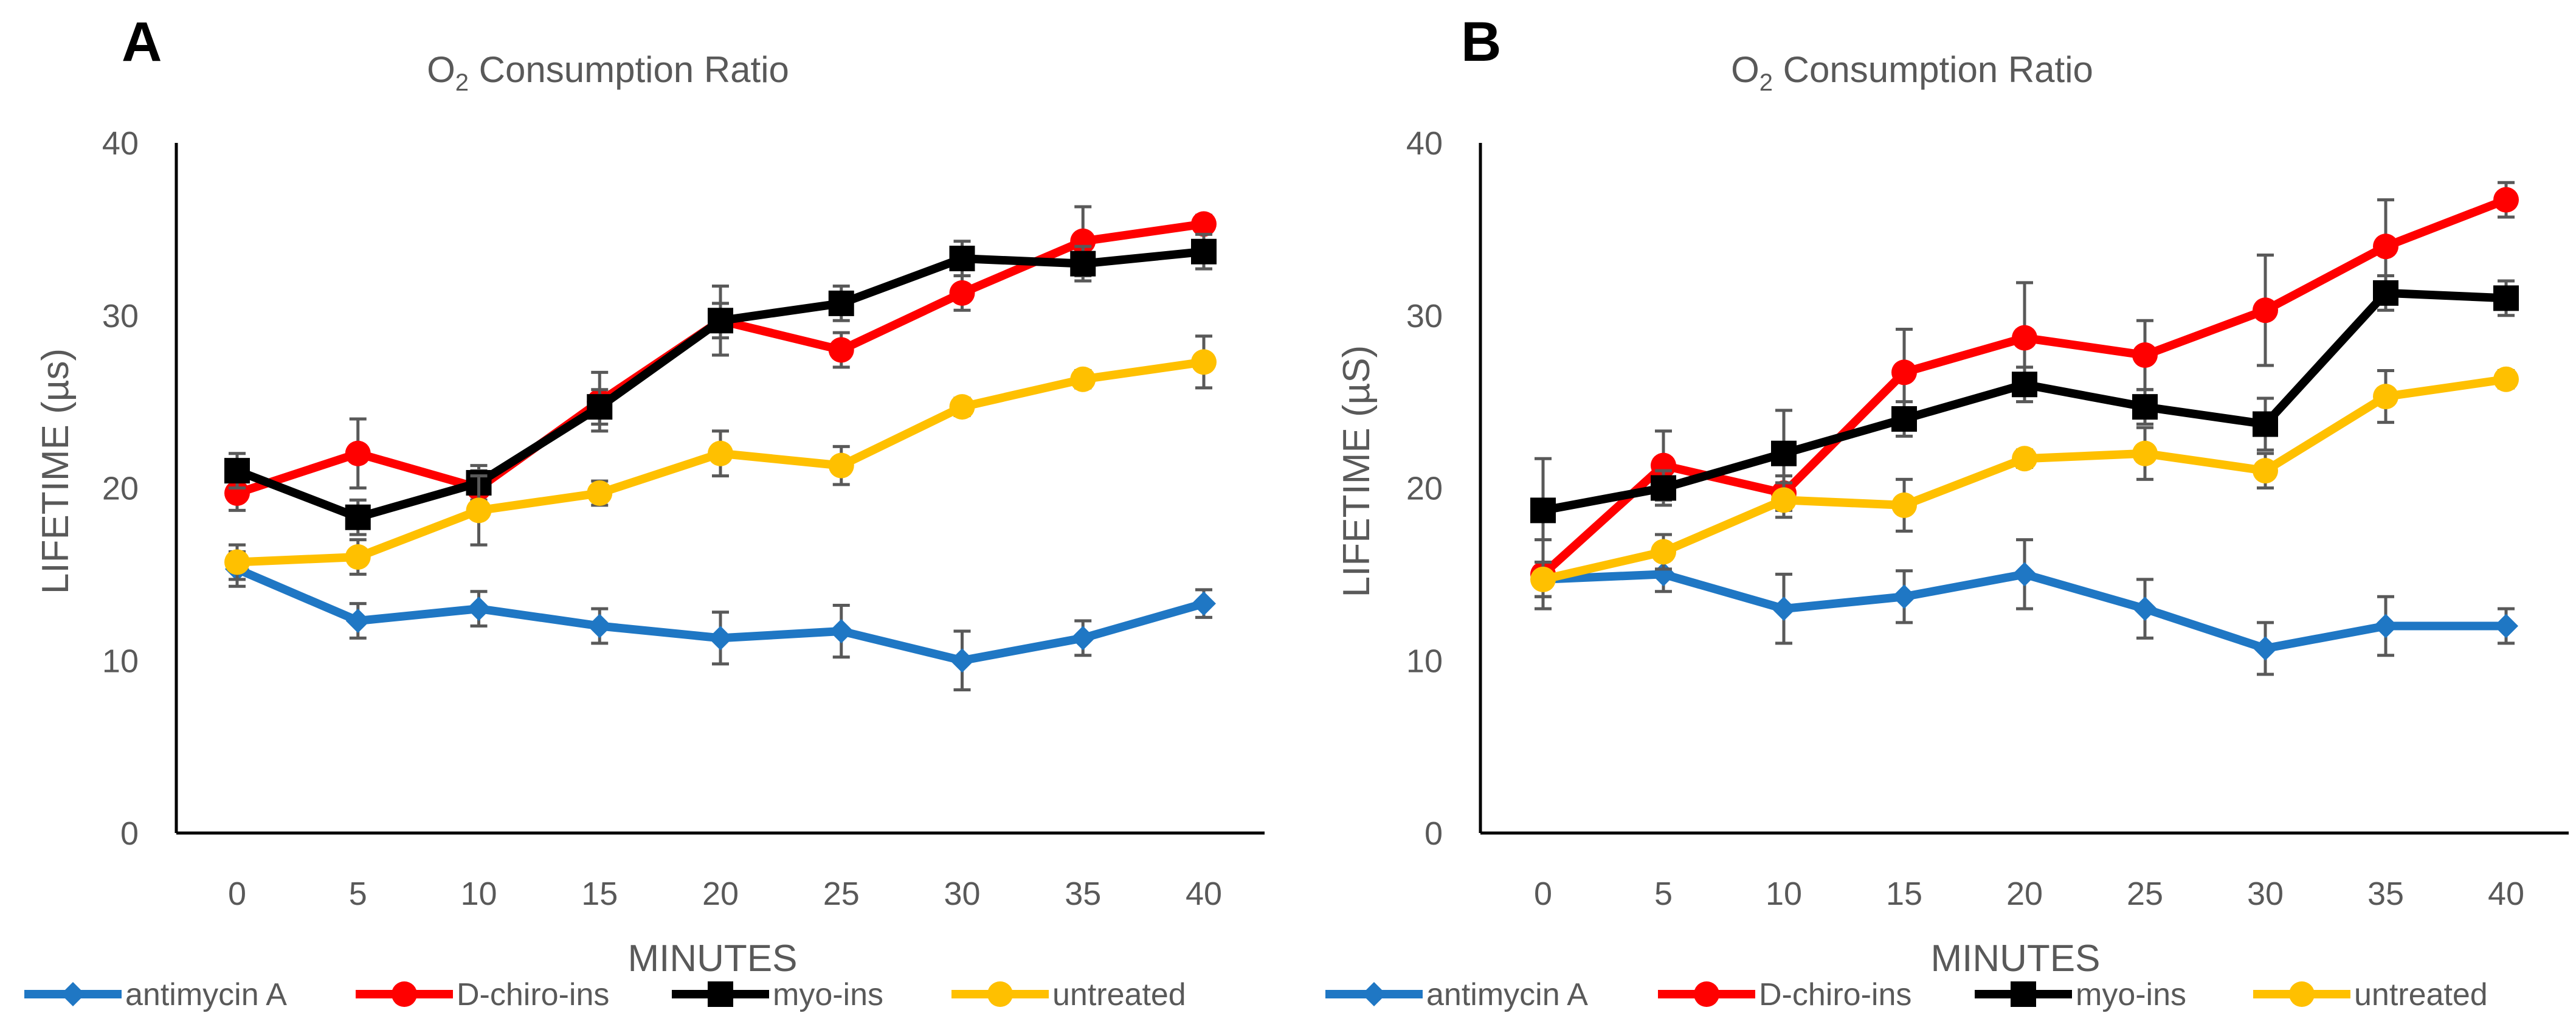 The width and height of the screenshot is (2576, 1027). Describe the element at coordinates (721, 894) in the screenshot. I see `x-tick-label: 20` at that location.